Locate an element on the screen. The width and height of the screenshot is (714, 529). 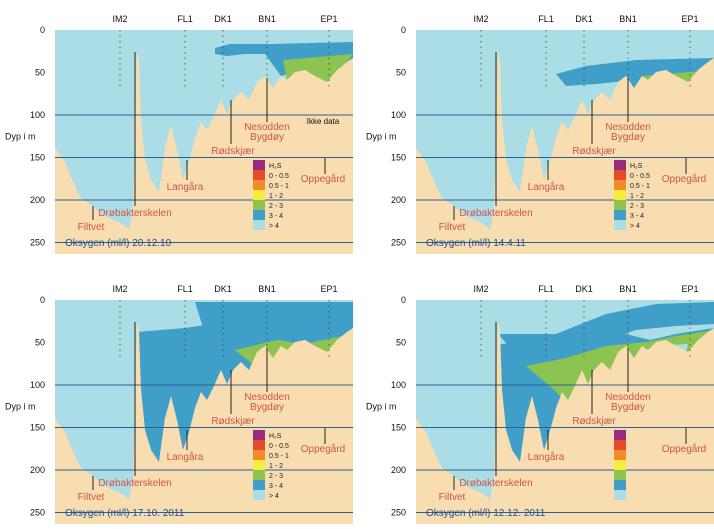
panel-title: Oksygen (ml/l) 12.12. 2011 is located at coordinates (486, 513).